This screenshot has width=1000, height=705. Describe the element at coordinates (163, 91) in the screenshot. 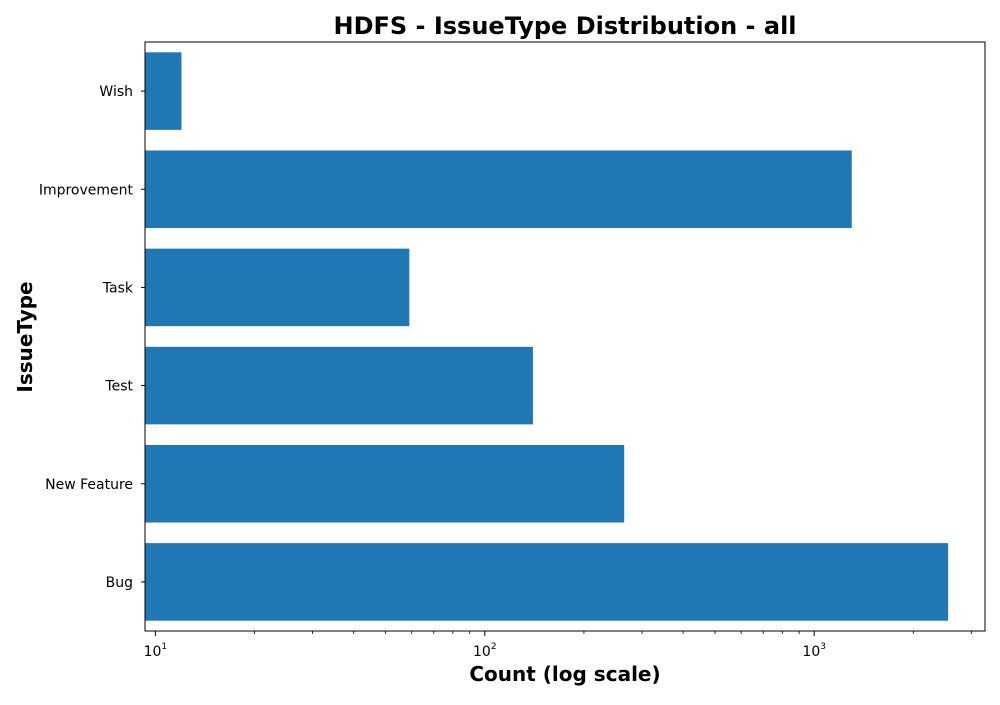

I see `bar-wish` at that location.